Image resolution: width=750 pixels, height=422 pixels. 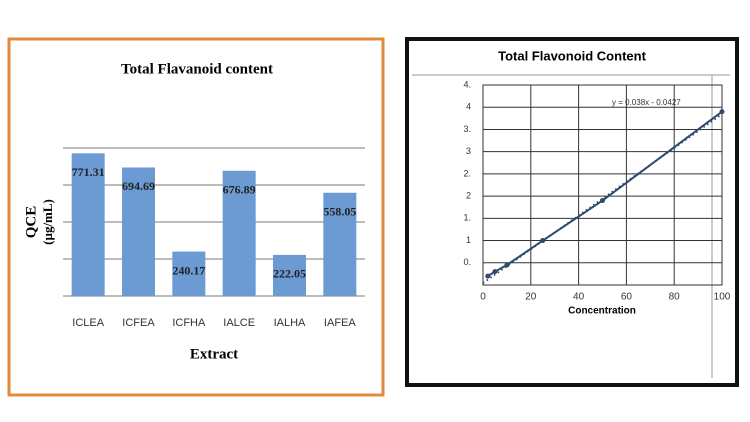 What do you see at coordinates (468, 195) in the screenshot?
I see `y-tick-label: 2` at bounding box center [468, 195].